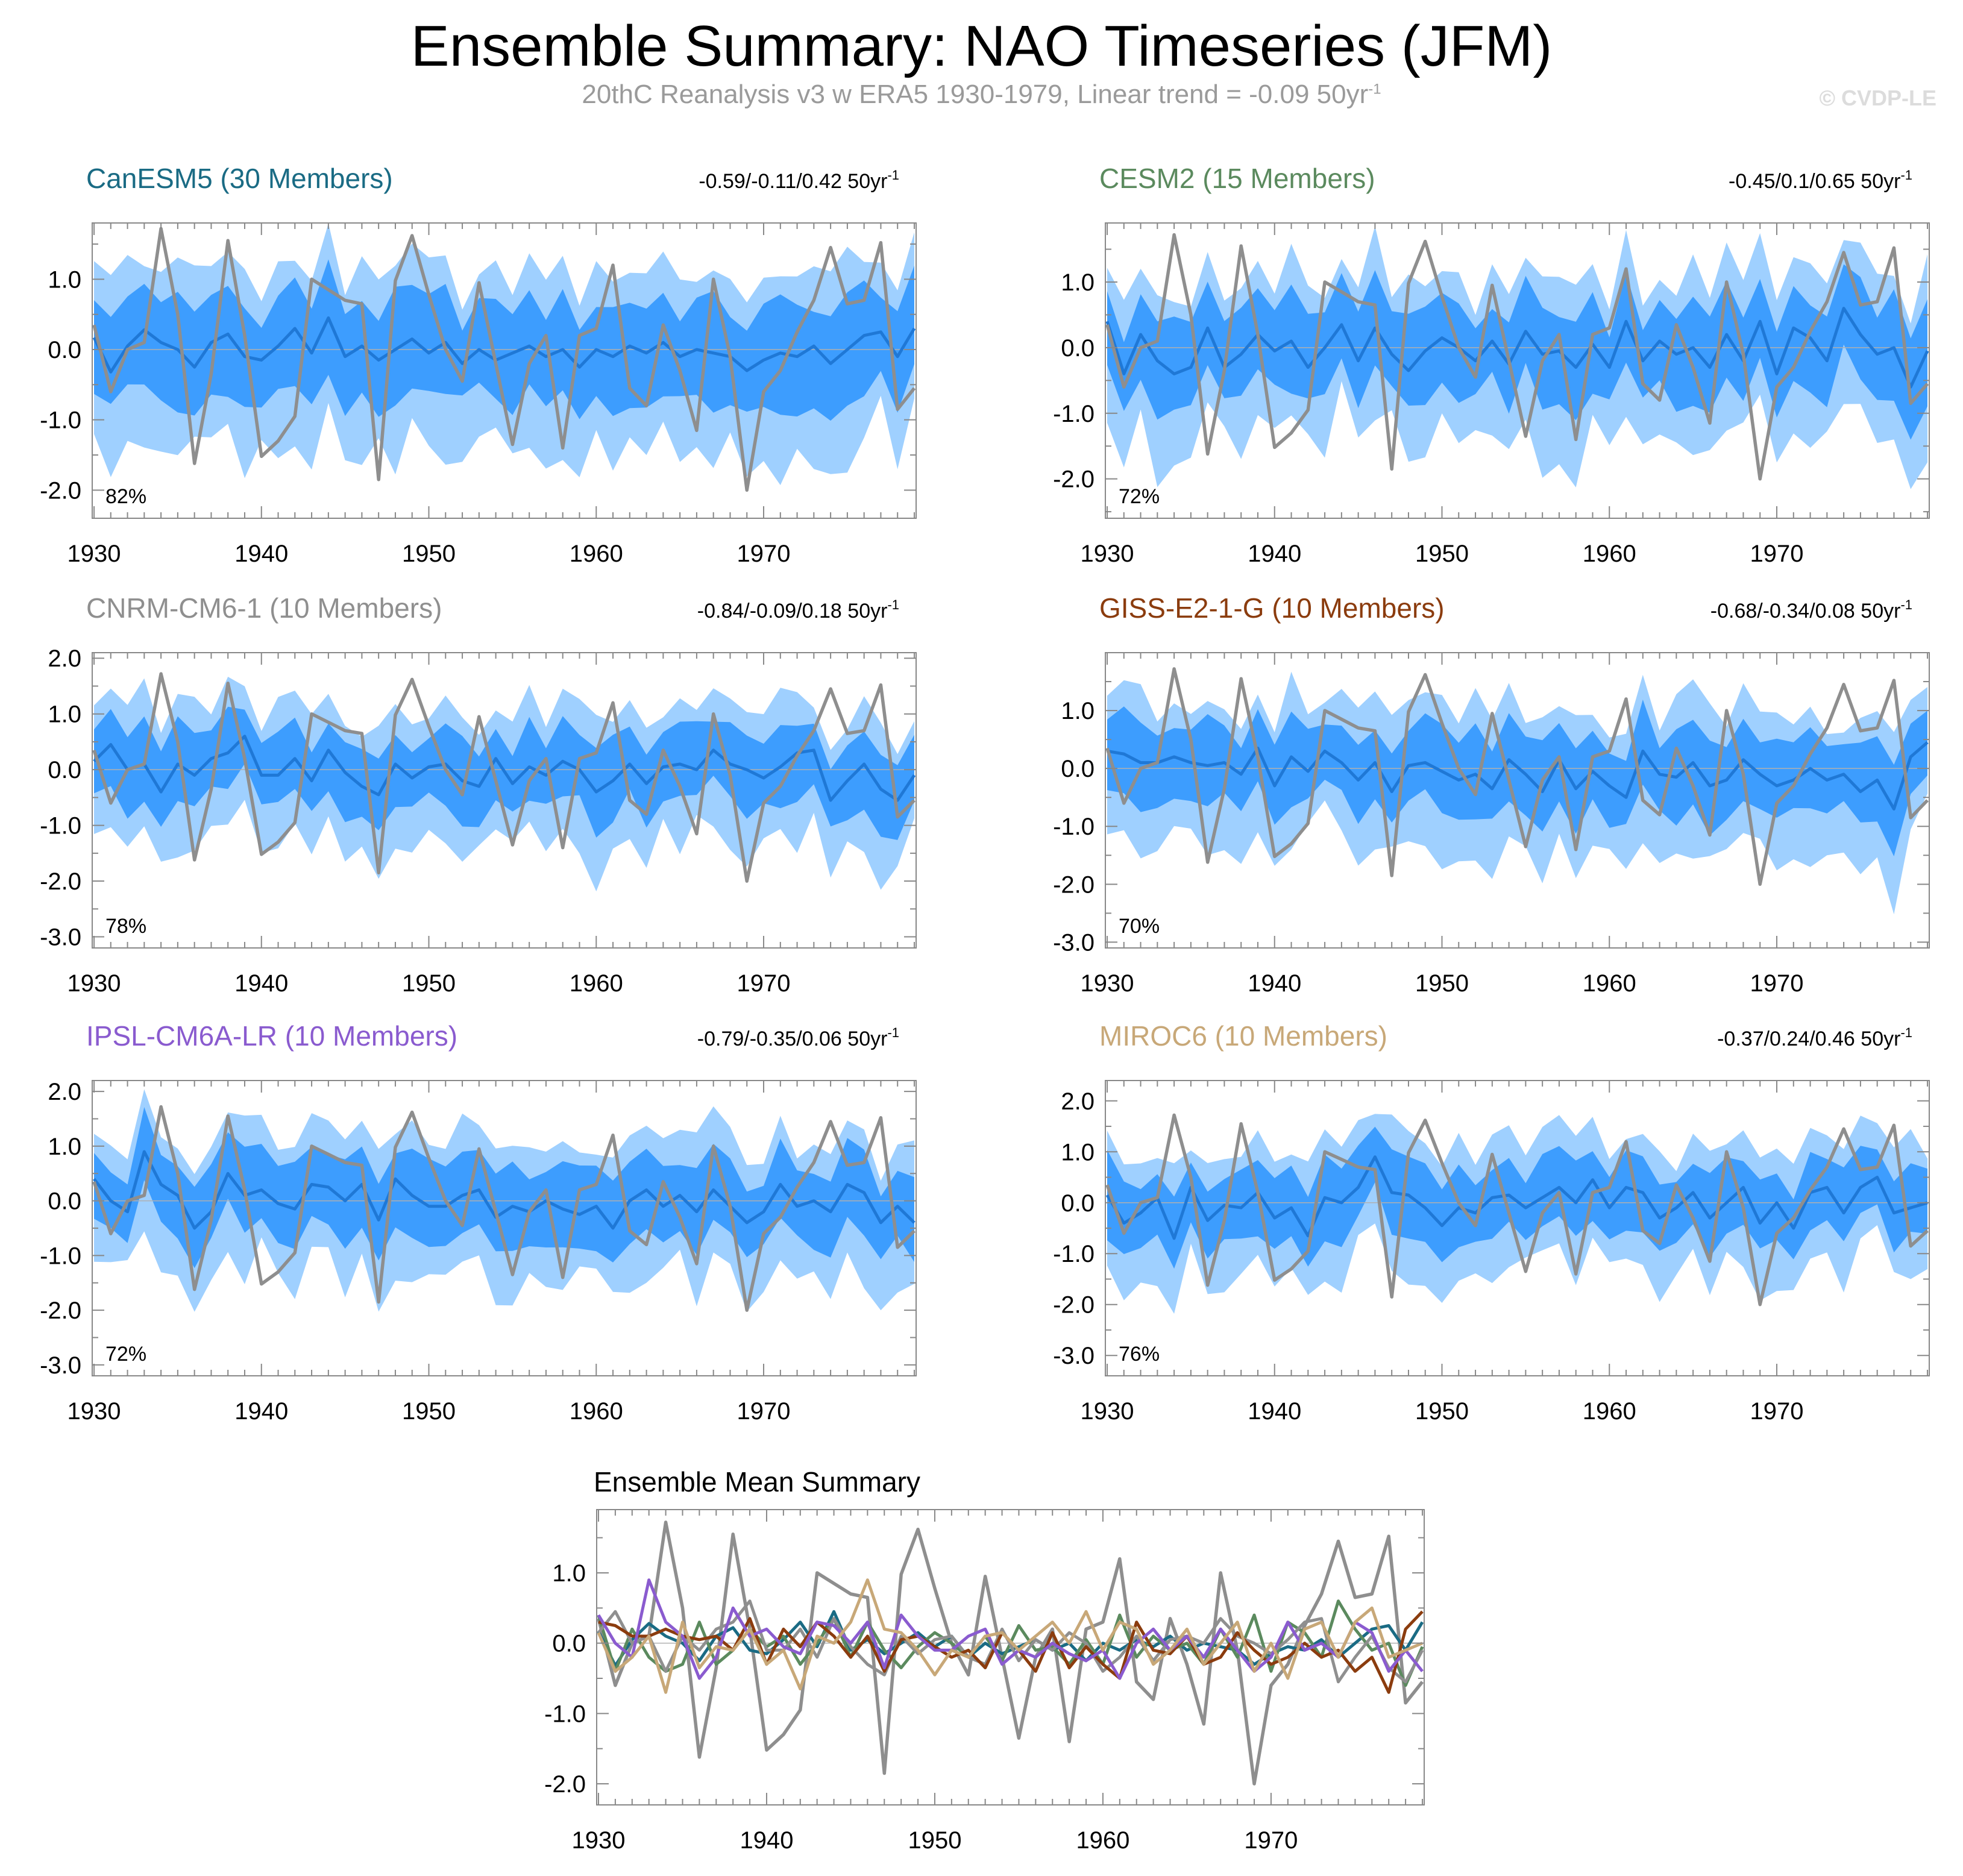  What do you see at coordinates (1074, 884) in the screenshot?
I see `panel-4-ytick-label: -2.0` at bounding box center [1074, 884].